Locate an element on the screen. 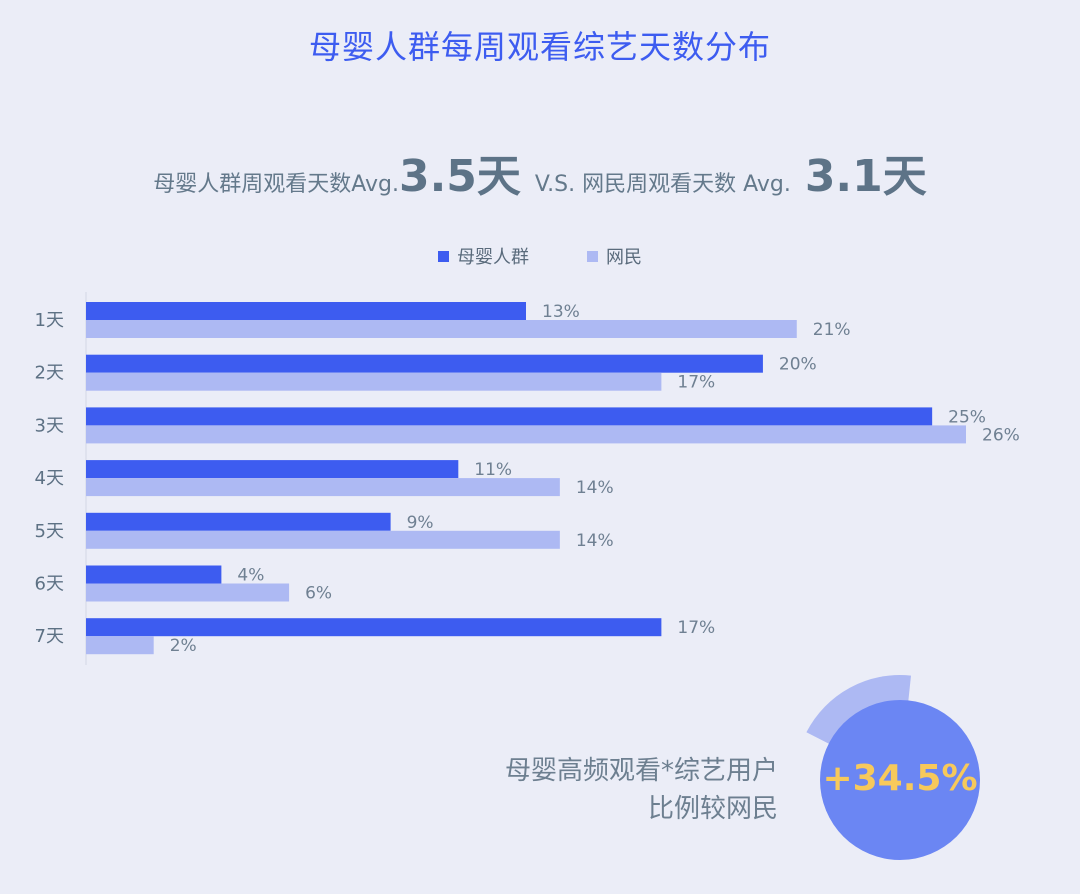 The image size is (1080, 894). y-tick-label: 7天 is located at coordinates (49, 636).